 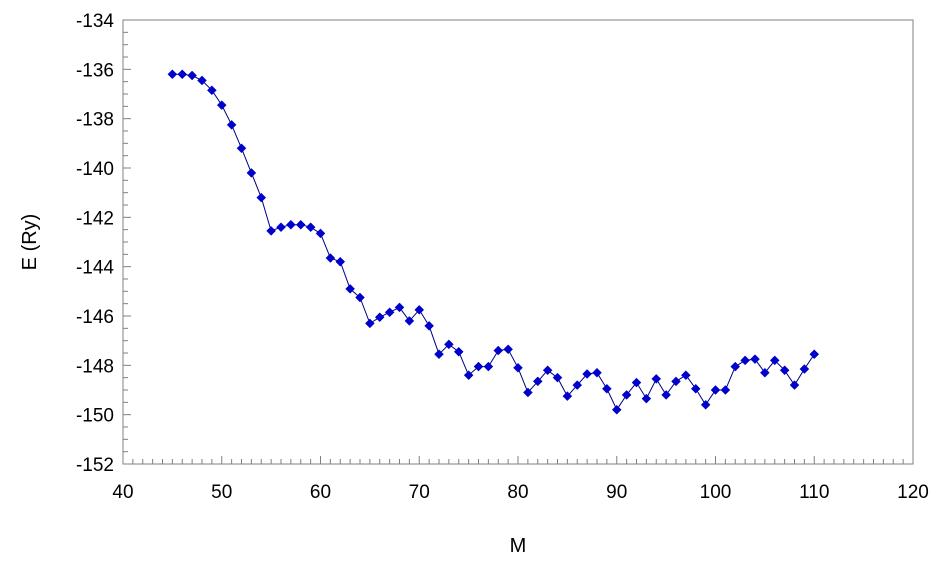 I want to click on x-tick-label: 40, so click(x=122, y=492).